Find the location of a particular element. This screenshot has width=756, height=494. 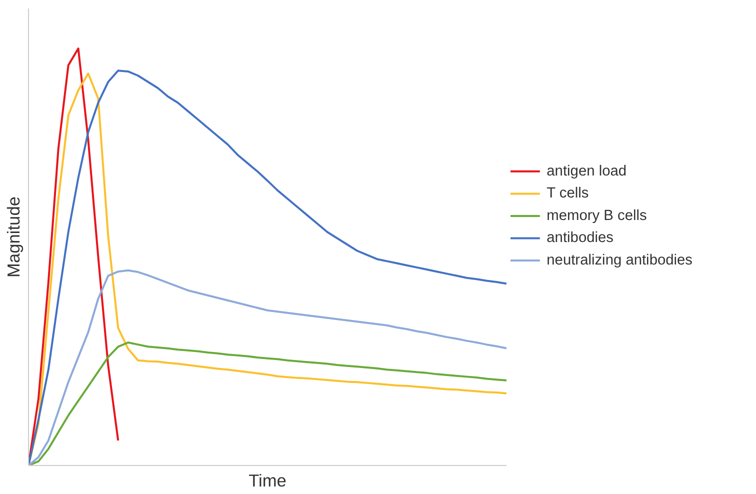

legend-label: T cells is located at coordinates (567, 194).